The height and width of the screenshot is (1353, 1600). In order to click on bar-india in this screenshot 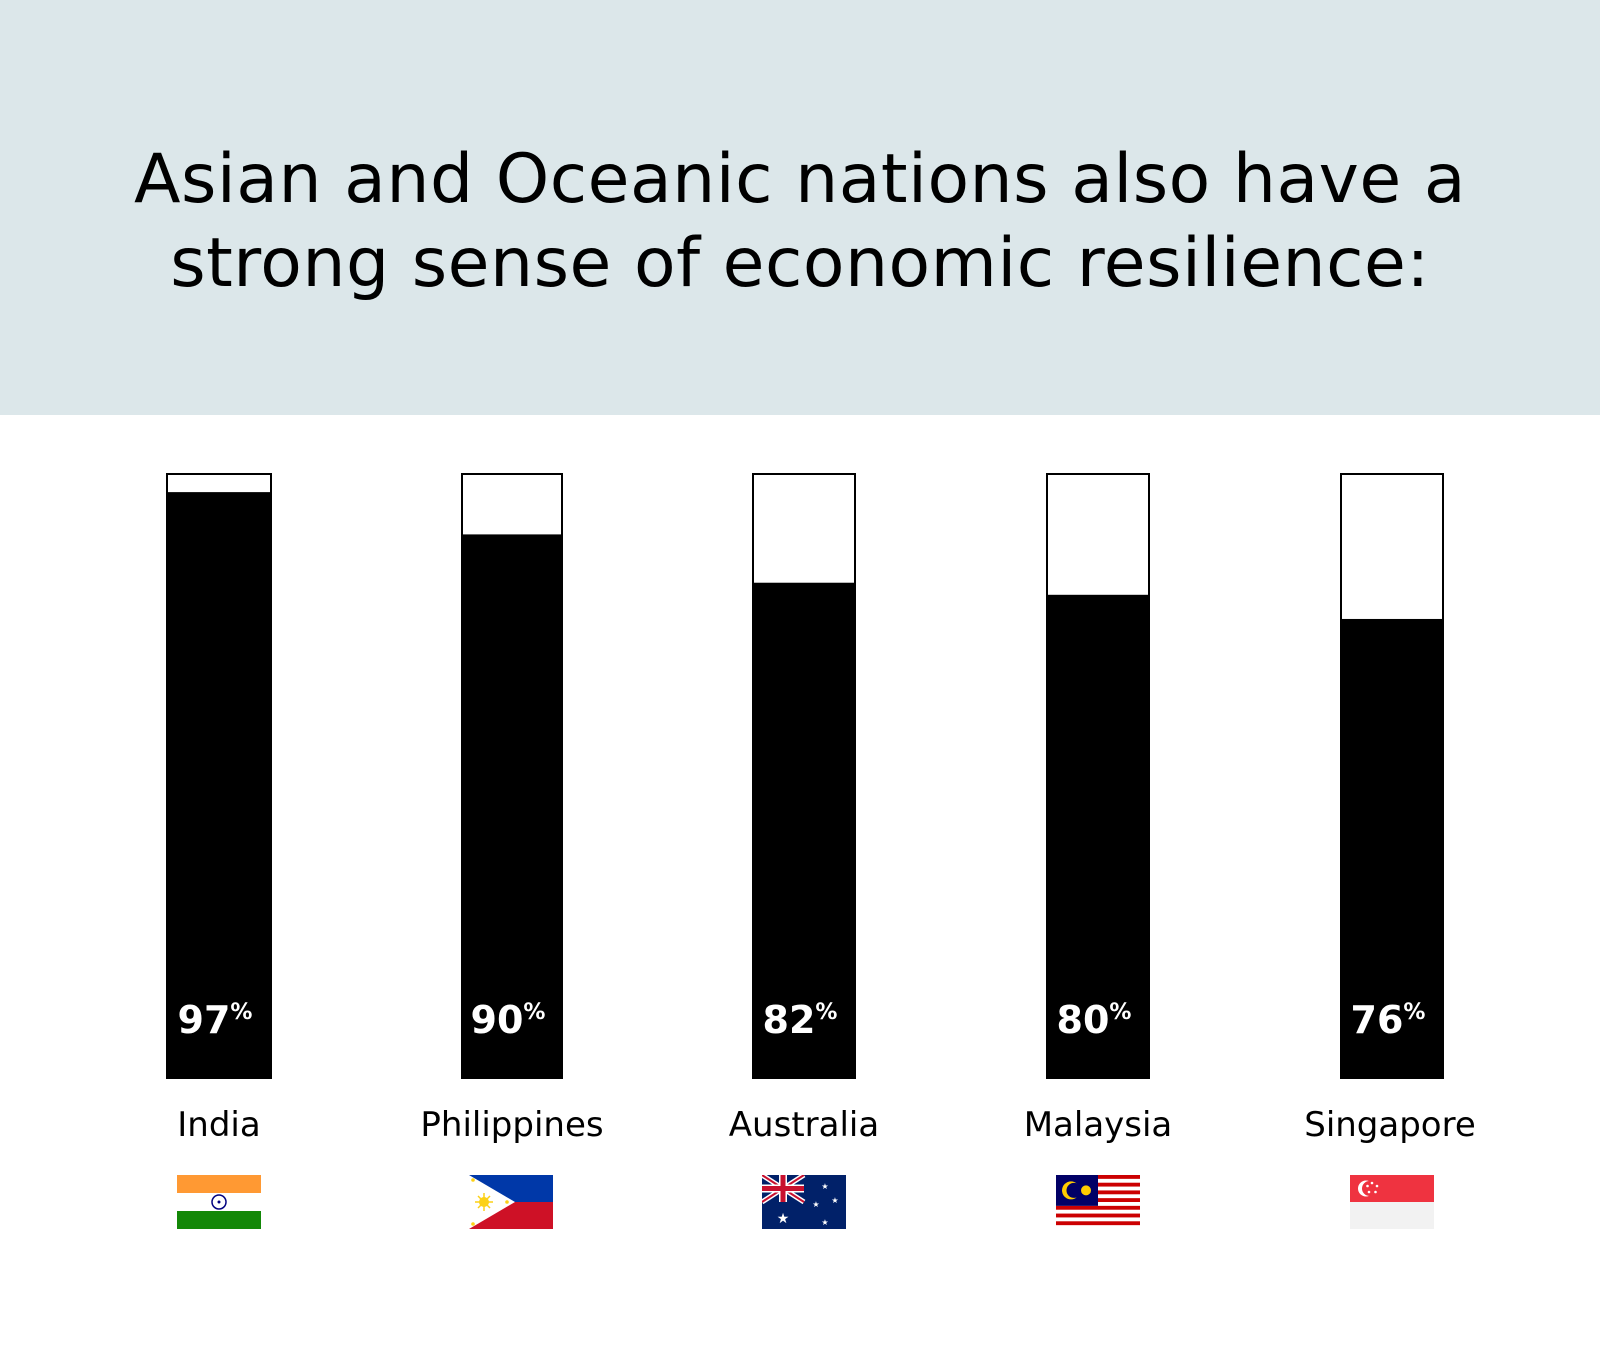, I will do `click(219, 785)`.